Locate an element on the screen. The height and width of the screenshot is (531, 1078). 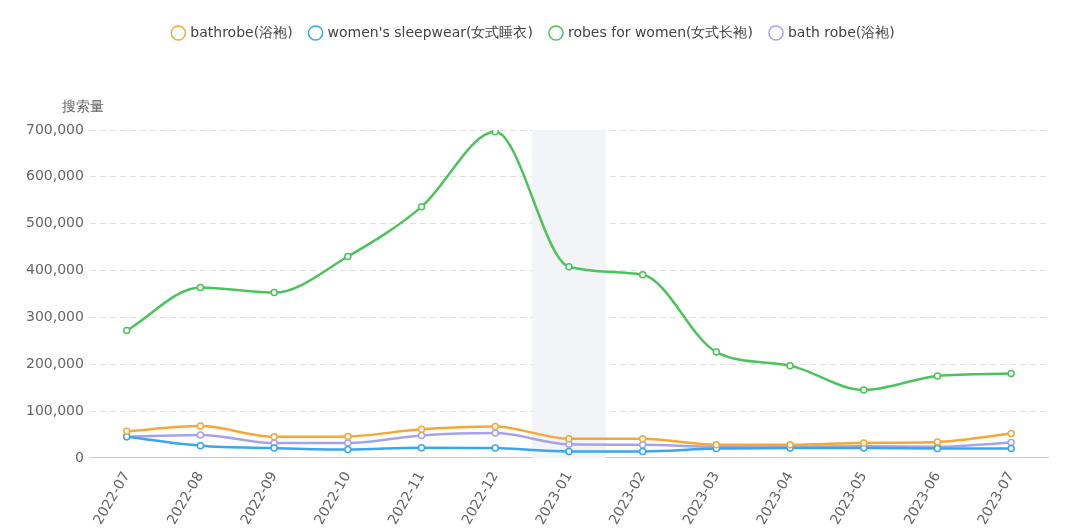
legend-label: robes for women(女式长袍) is located at coordinates (660, 31).